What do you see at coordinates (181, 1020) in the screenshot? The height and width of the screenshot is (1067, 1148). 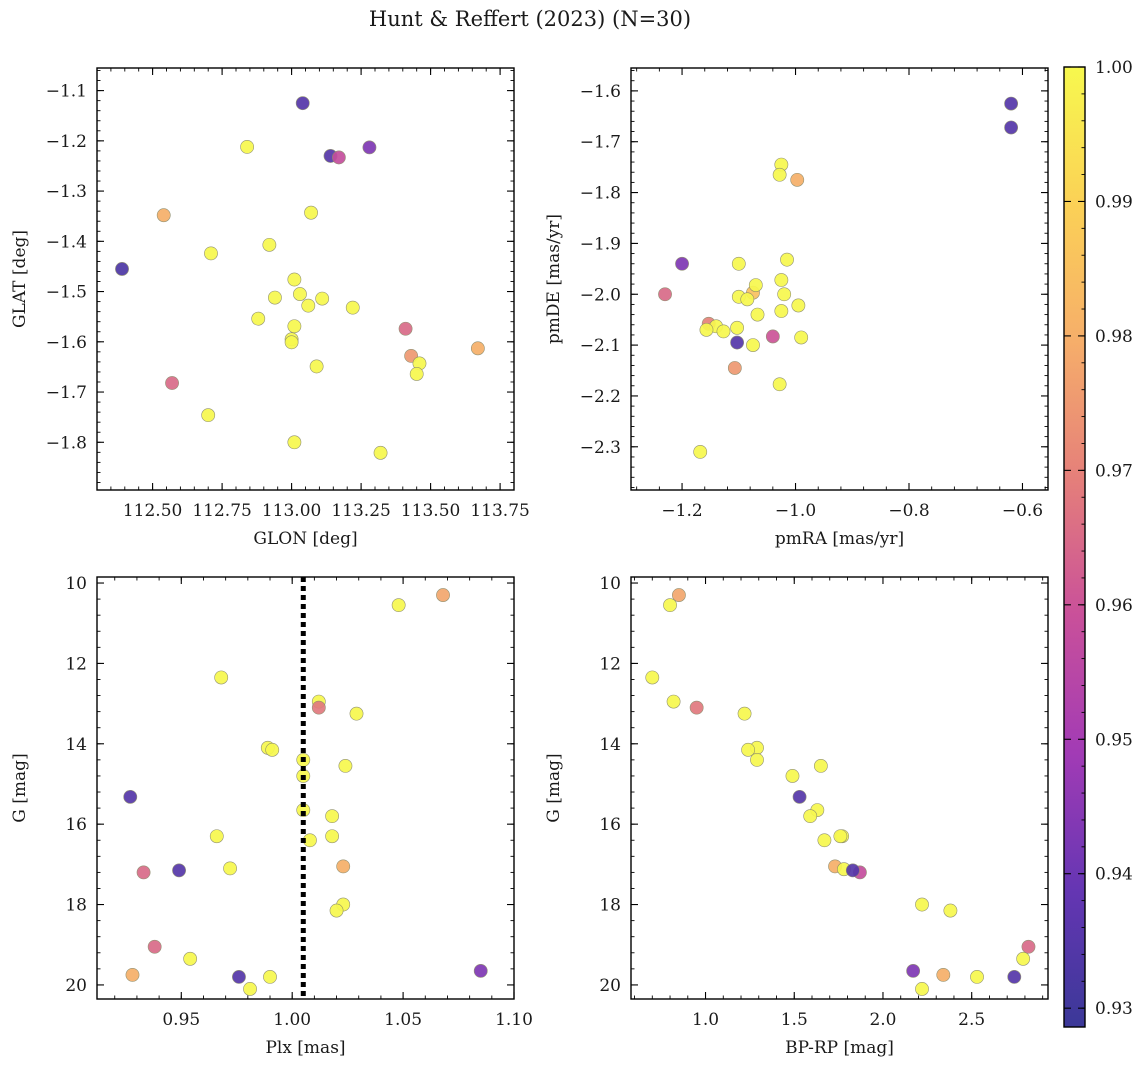 I see `x-tick-label: 0.95` at bounding box center [181, 1020].